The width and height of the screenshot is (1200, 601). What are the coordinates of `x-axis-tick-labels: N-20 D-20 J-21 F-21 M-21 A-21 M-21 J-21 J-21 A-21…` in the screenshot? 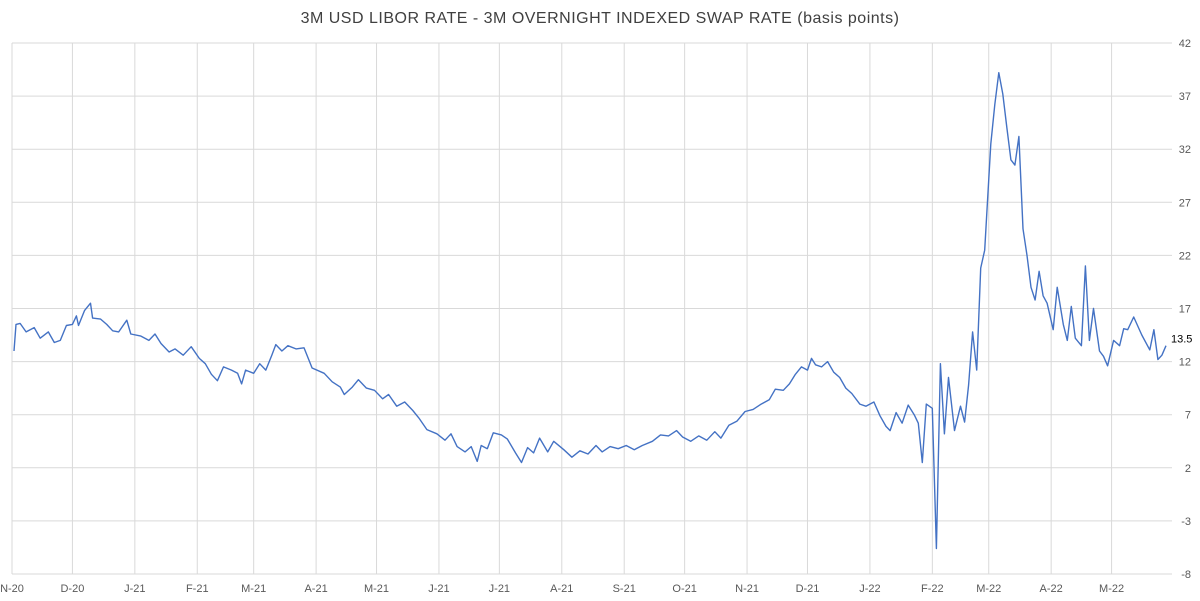 It's located at (562, 589).